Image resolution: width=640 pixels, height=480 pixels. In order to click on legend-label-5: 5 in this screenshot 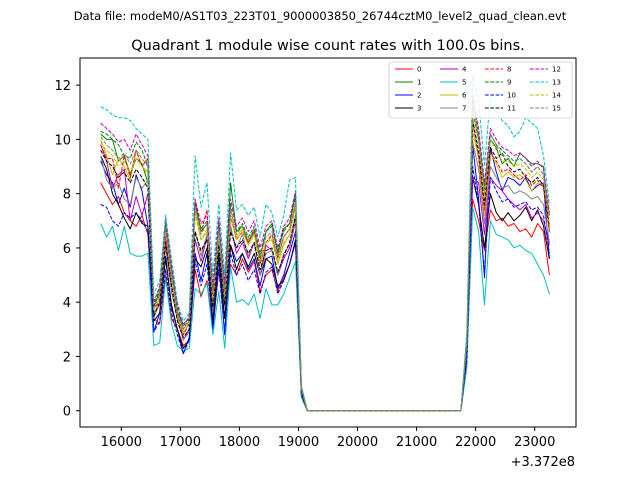, I will do `click(464, 83)`.